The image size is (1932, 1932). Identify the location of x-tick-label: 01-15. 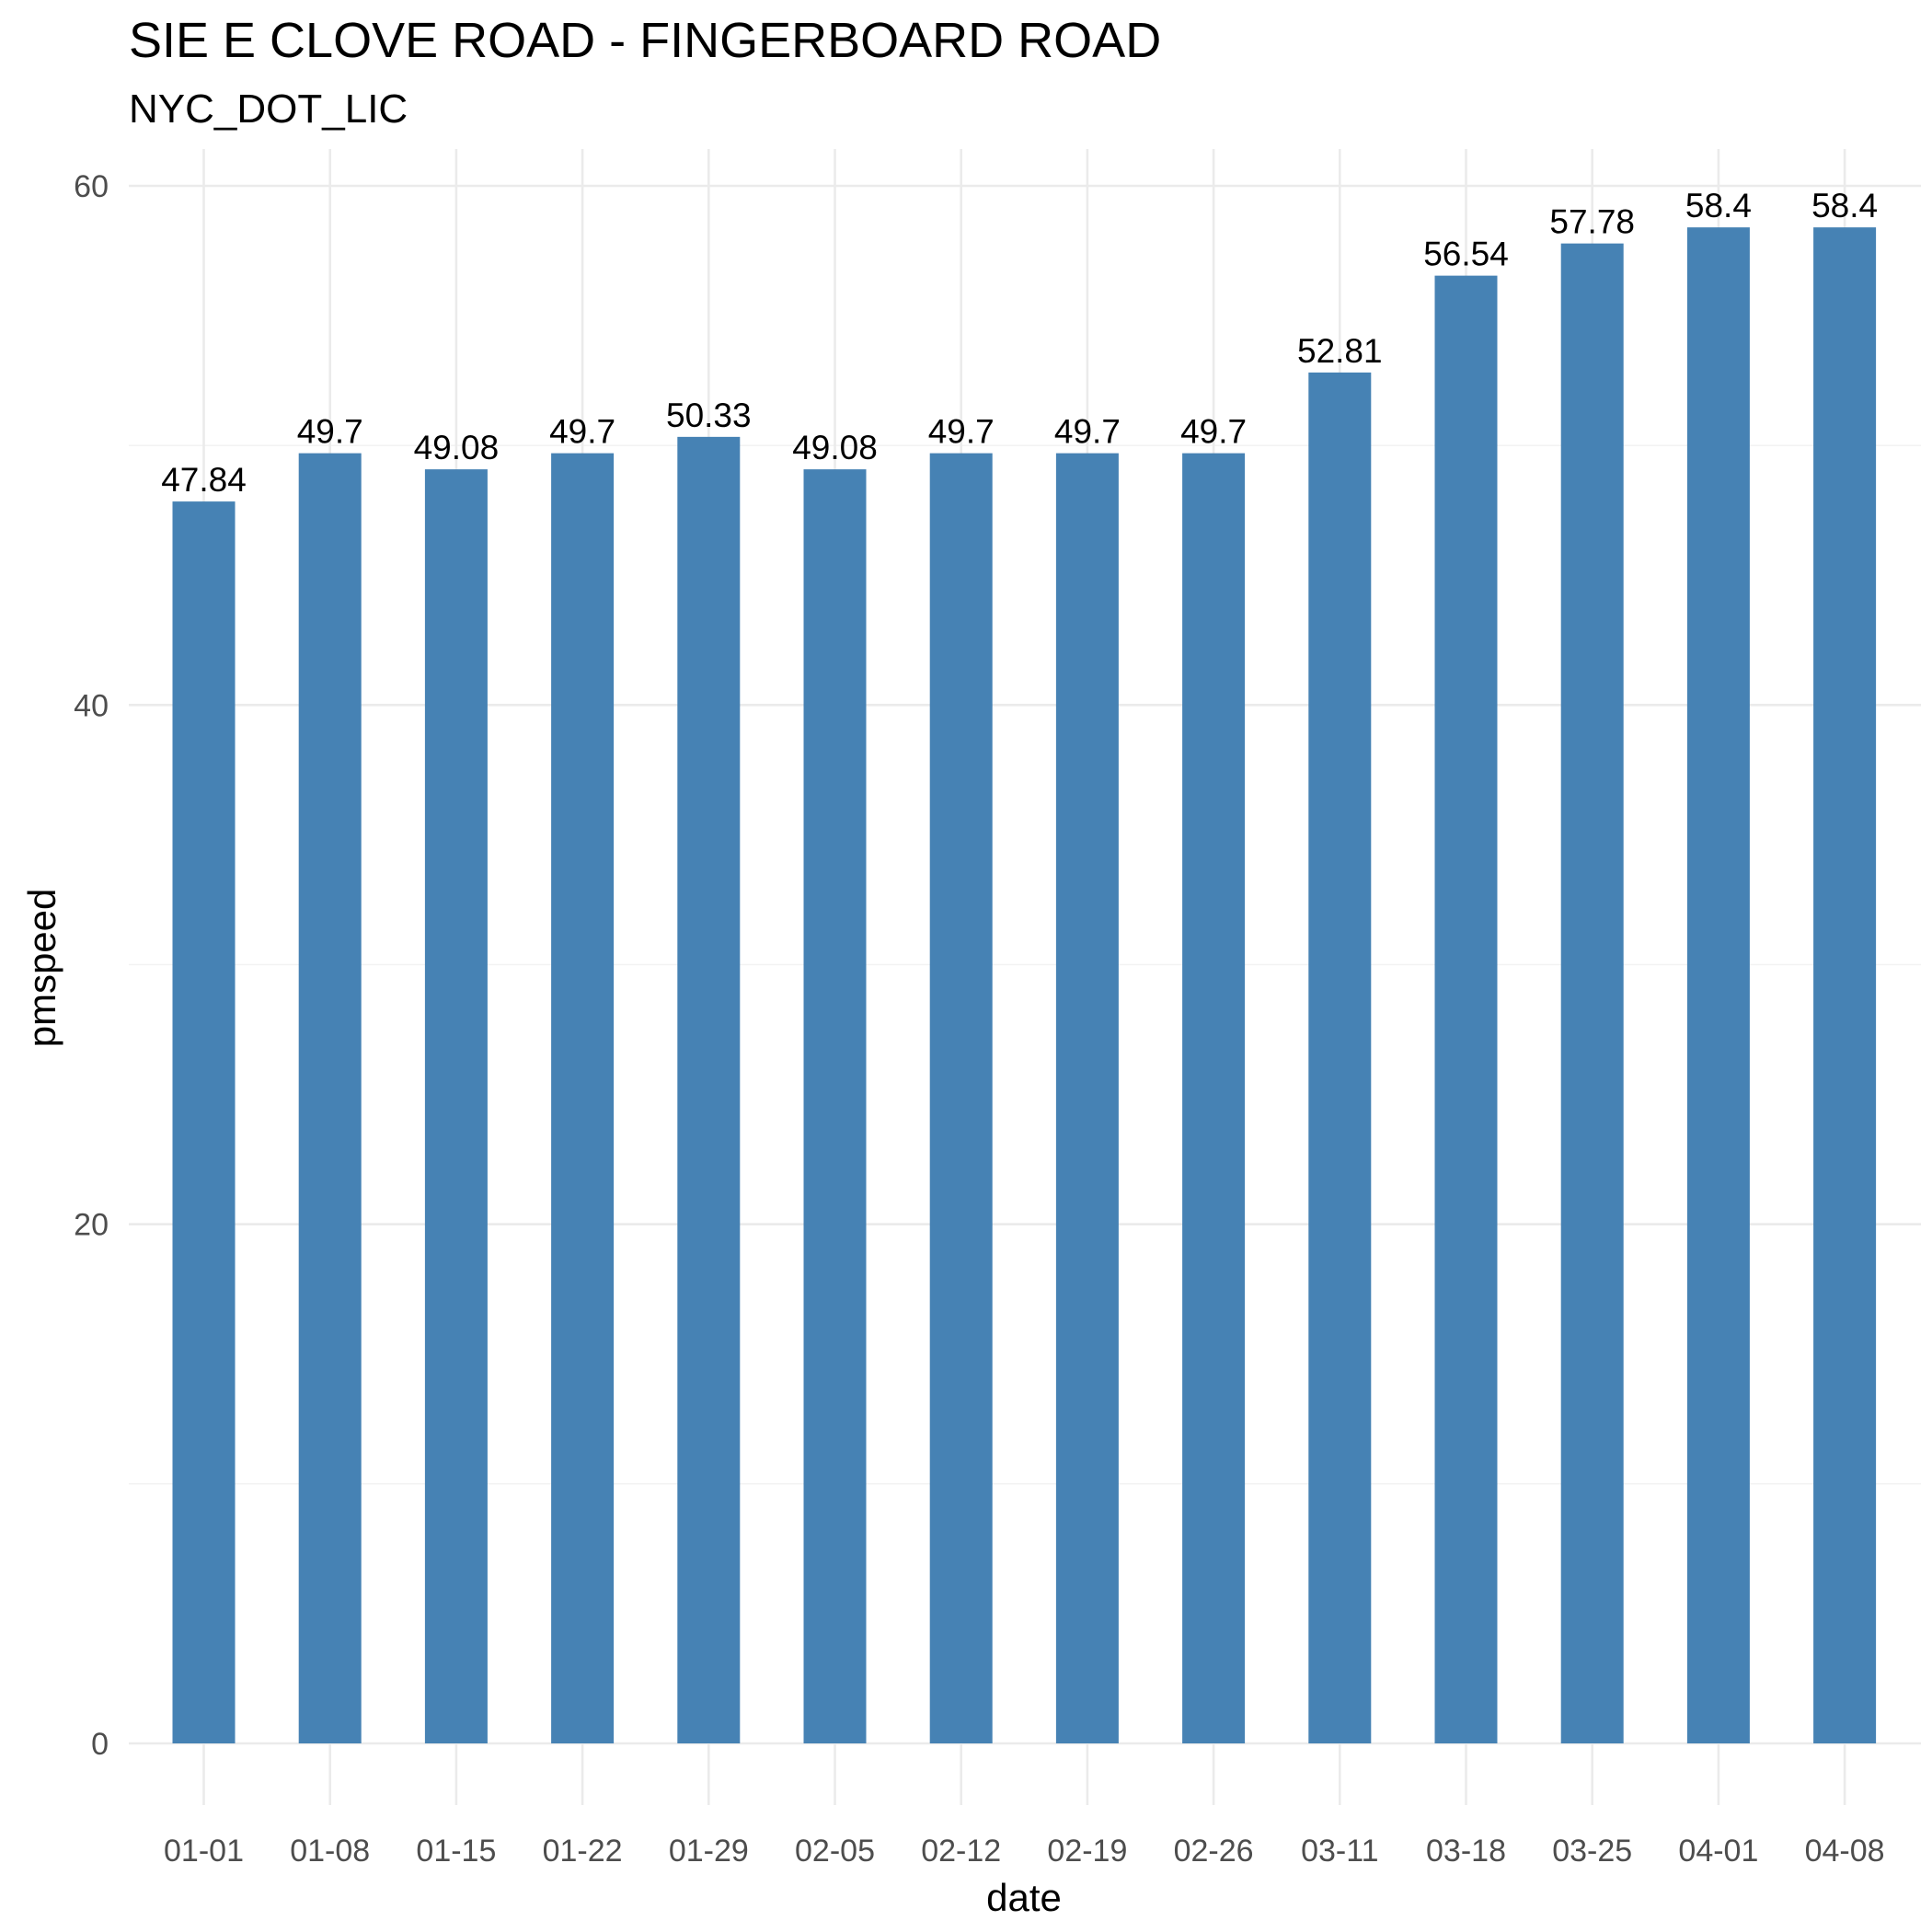
(456, 1851).